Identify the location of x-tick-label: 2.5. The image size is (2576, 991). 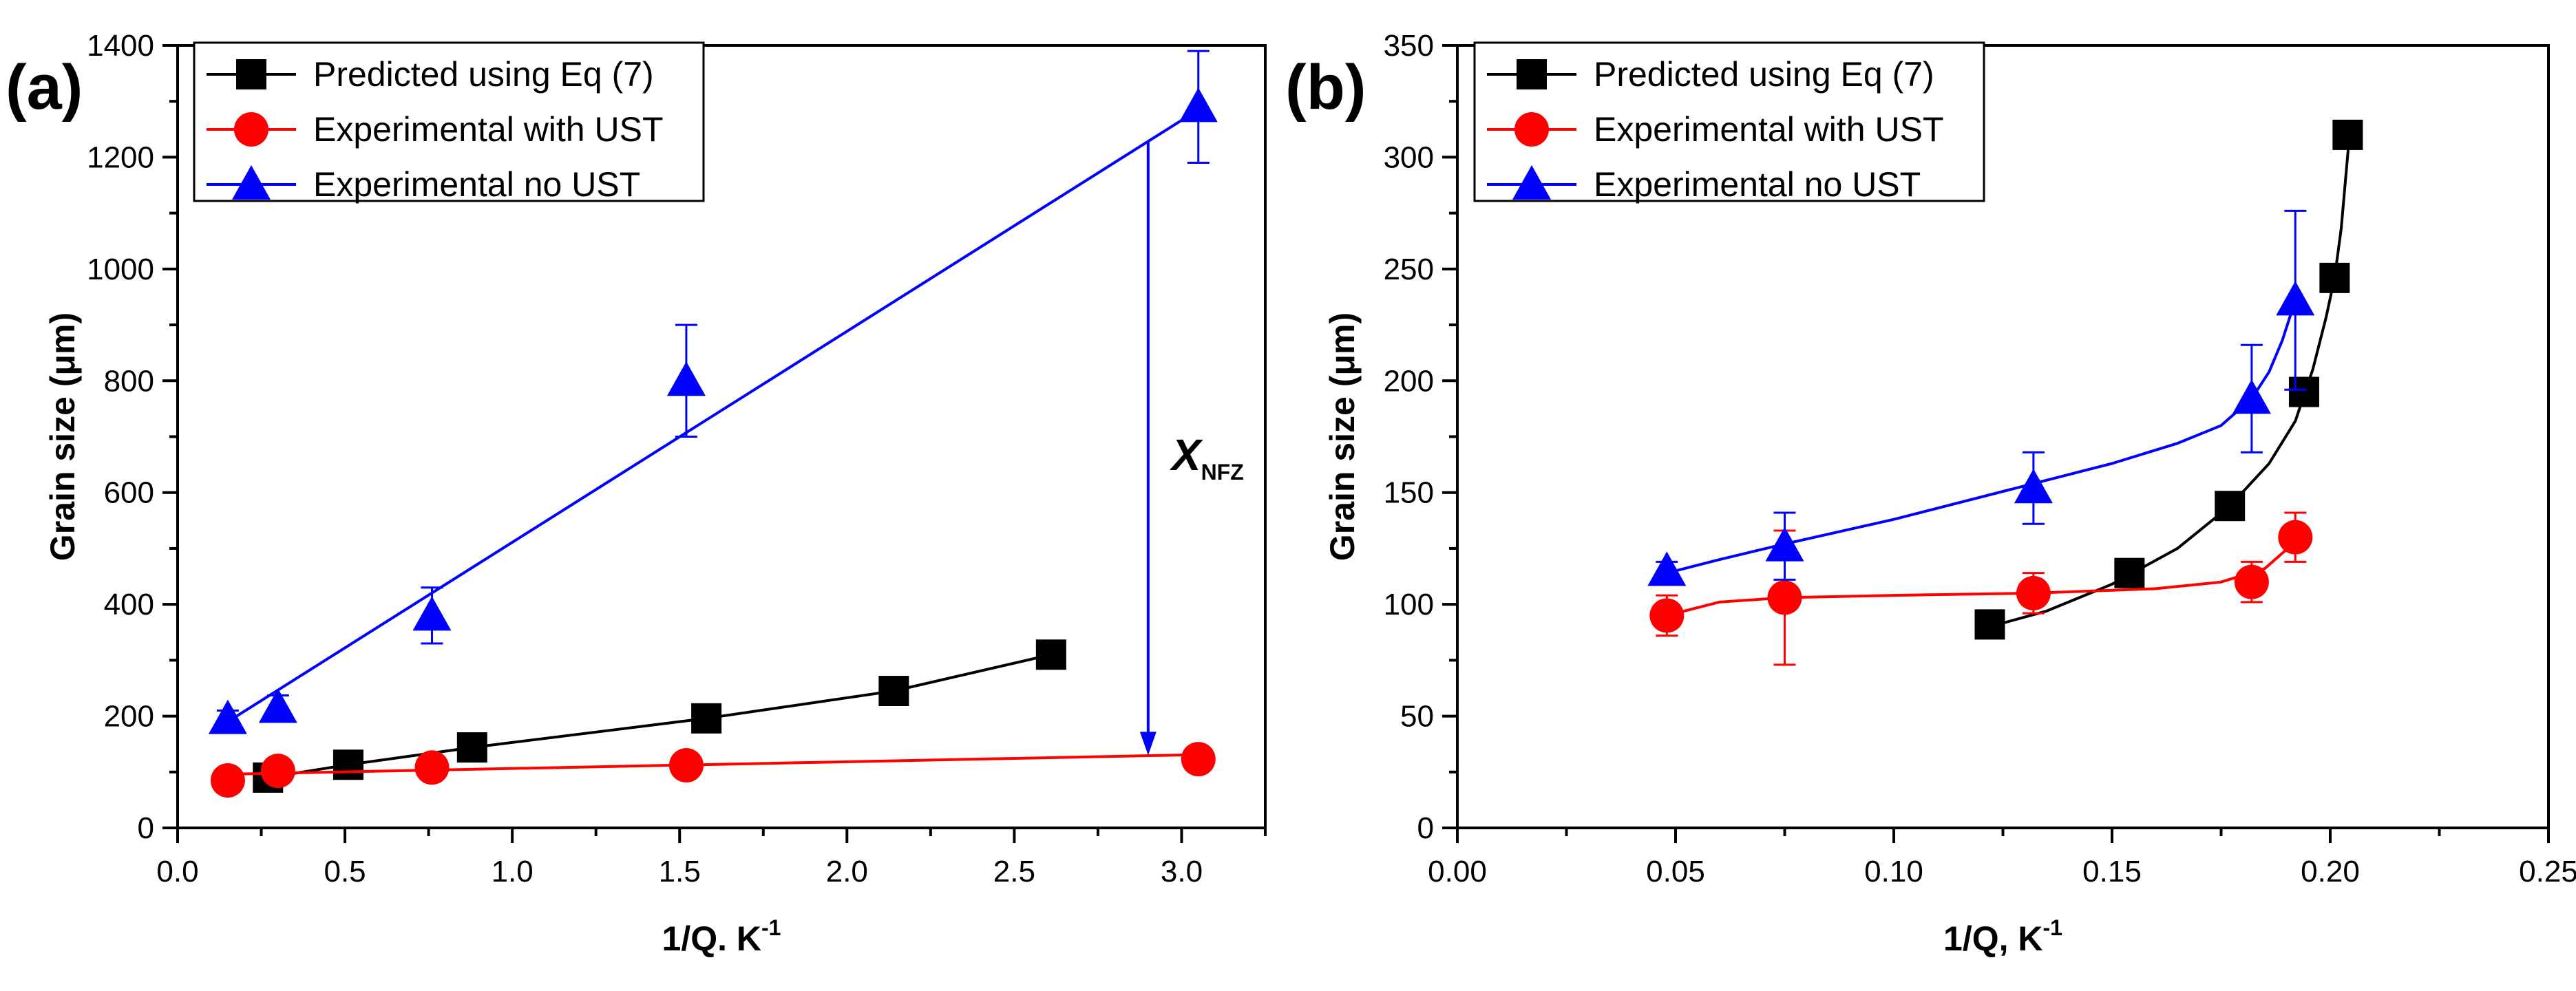
(1014, 871).